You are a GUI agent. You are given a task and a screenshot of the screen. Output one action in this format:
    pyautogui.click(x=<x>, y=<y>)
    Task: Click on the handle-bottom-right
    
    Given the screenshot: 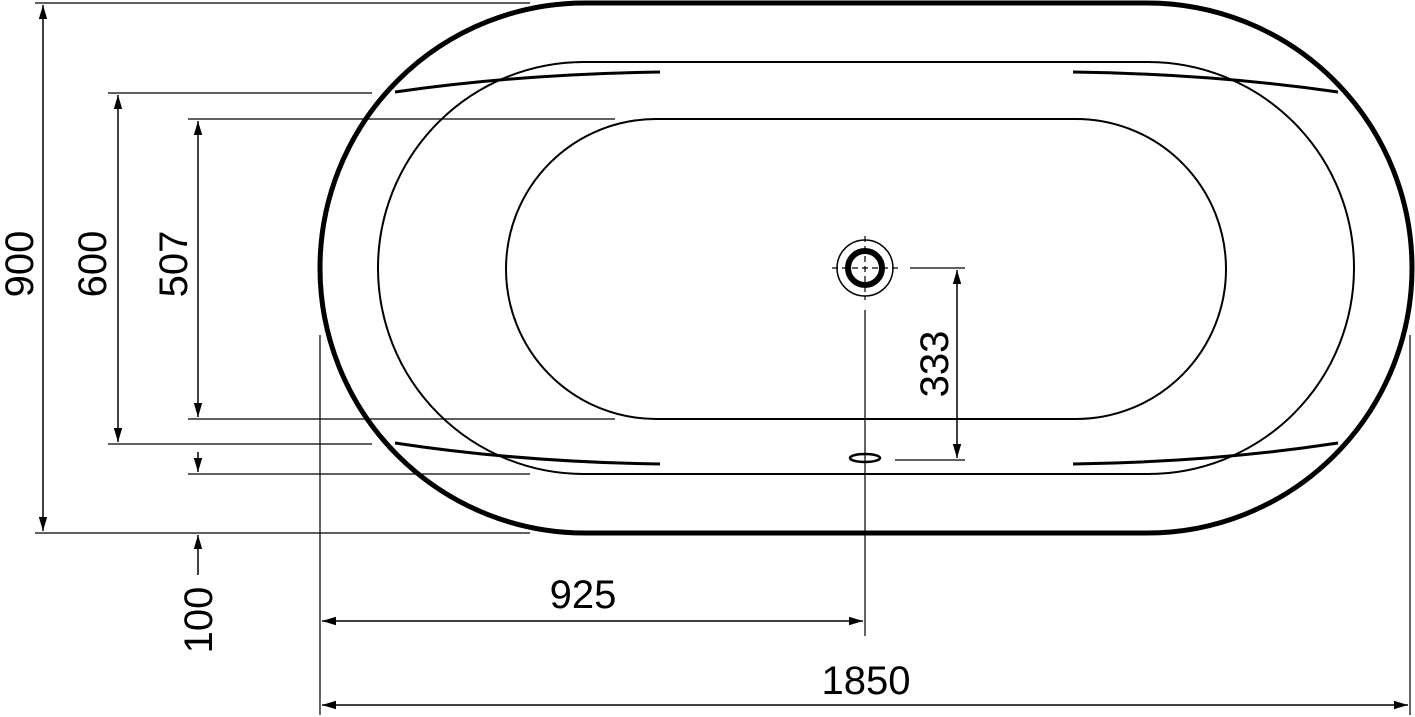 What is the action you would take?
    pyautogui.click(x=1205, y=453)
    